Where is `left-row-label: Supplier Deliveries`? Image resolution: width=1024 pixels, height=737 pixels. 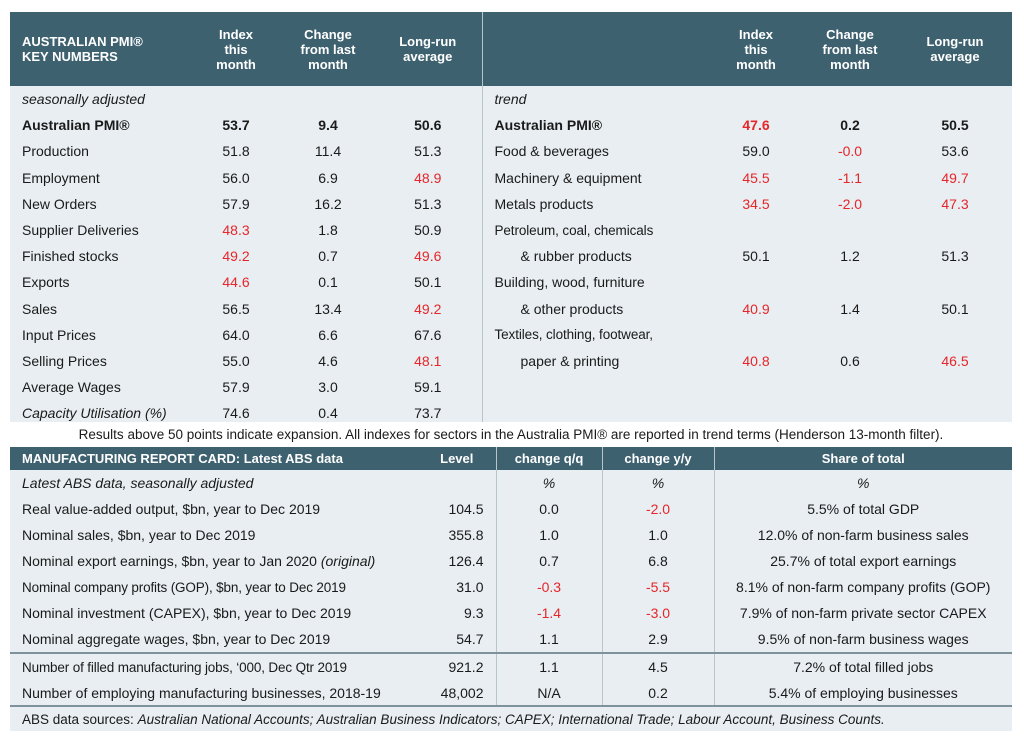 left-row-label: Supplier Deliveries is located at coordinates (100, 230).